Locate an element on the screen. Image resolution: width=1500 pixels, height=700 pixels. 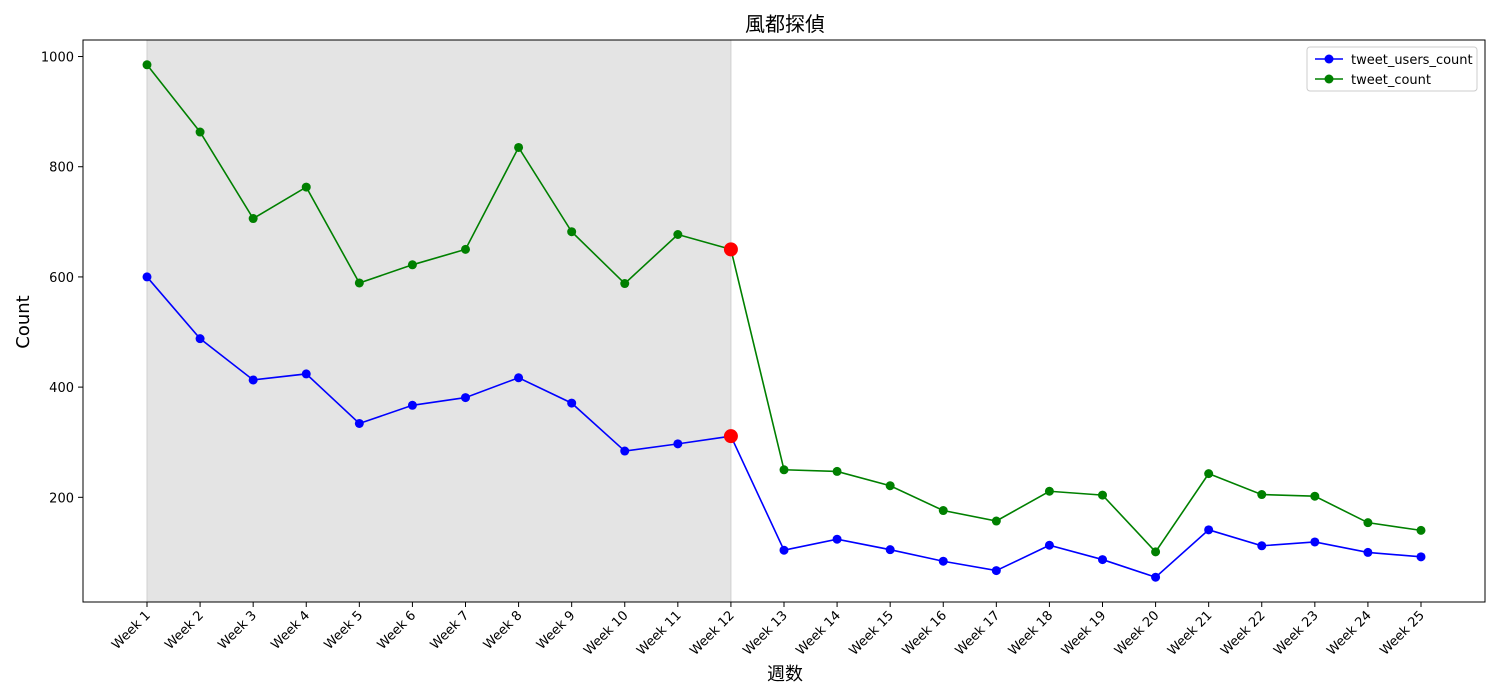
legend-label-tweet_users_count: tweet_users_count is located at coordinates (1412, 60).